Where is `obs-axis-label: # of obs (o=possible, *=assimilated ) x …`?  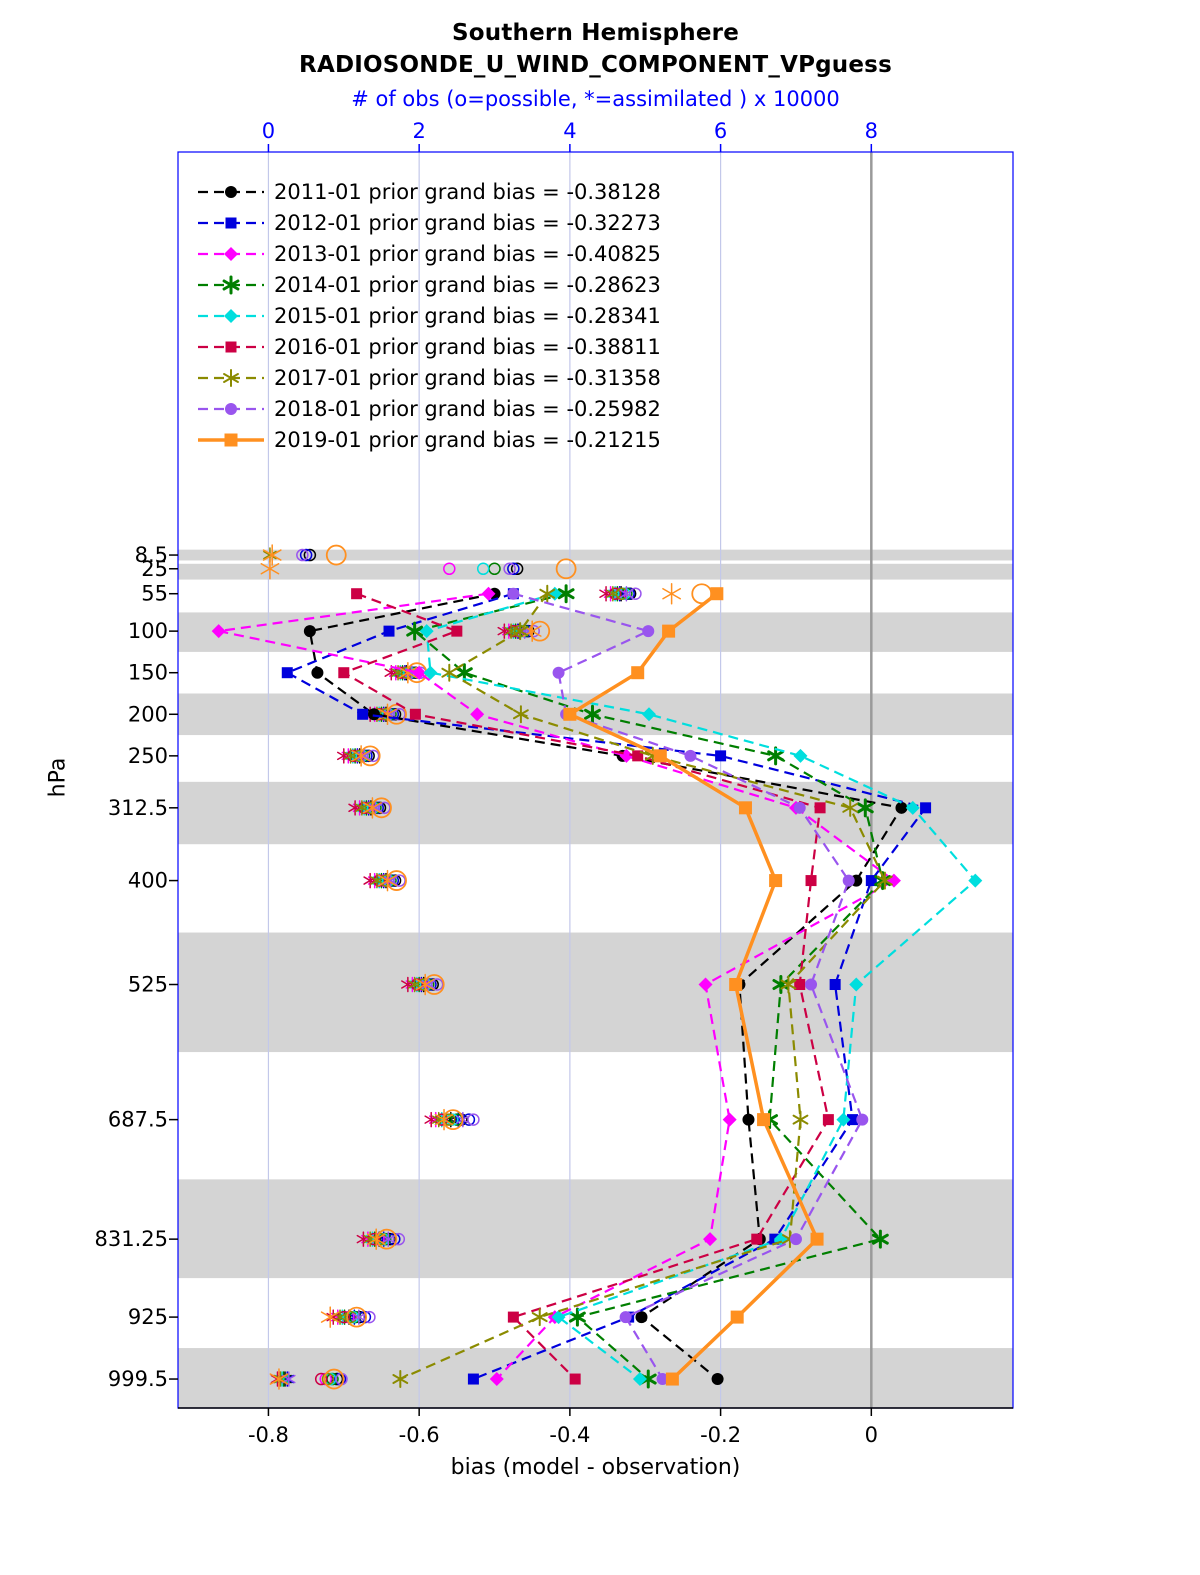
obs-axis-label: # of obs (o=possible, *=assimilated ) x … is located at coordinates (595, 99).